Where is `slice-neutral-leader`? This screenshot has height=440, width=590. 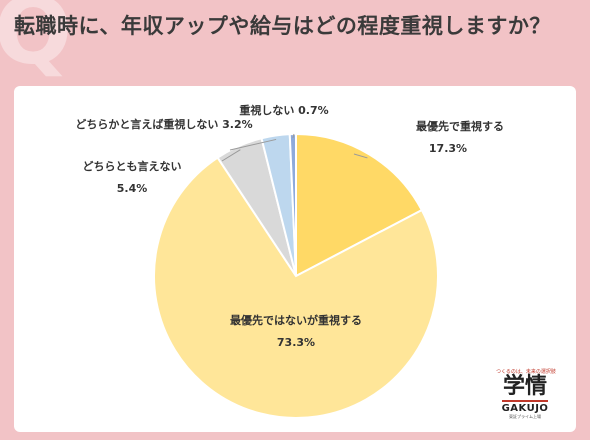
slice-neutral-leader is located at coordinates (231, 155).